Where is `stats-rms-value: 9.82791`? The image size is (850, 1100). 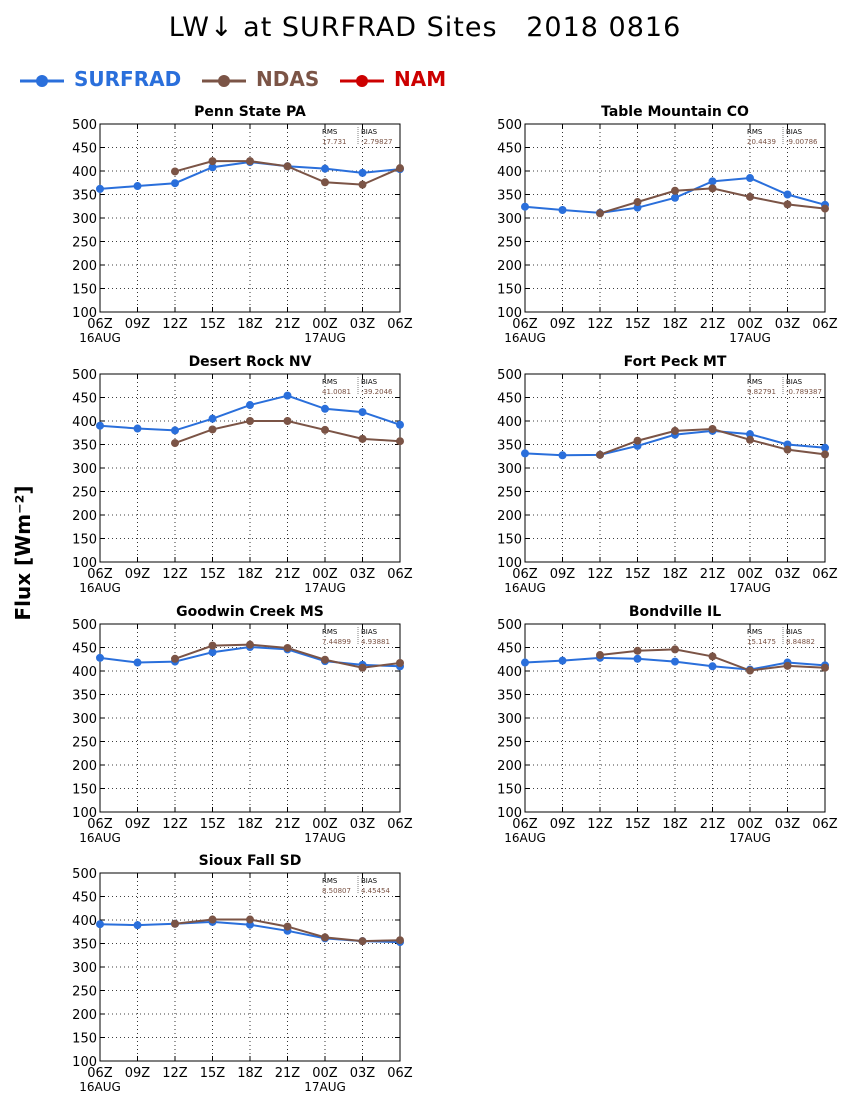 stats-rms-value: 9.82791 is located at coordinates (761, 392).